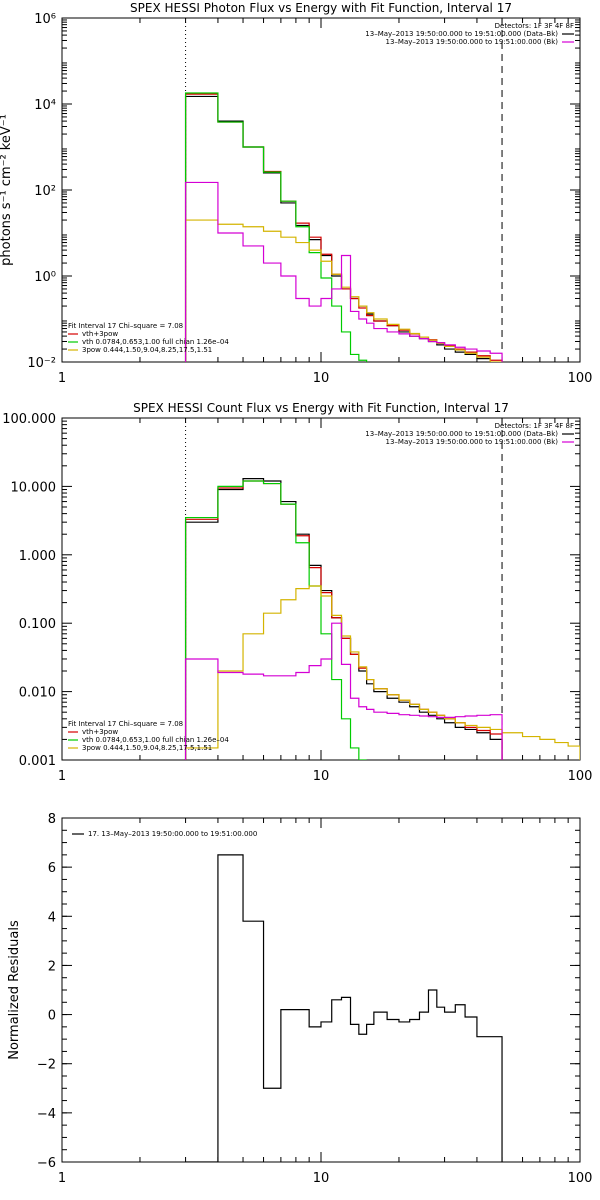 This screenshot has height=1200, width=600. I want to click on series-line-residuals, so click(344, 1008).